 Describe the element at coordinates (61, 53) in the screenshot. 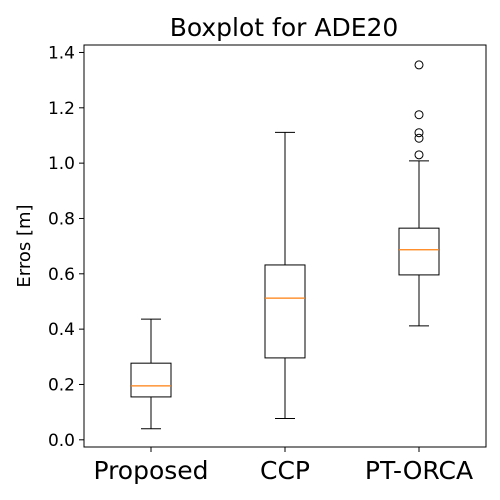

I see `y-tick-label: 1.4` at that location.